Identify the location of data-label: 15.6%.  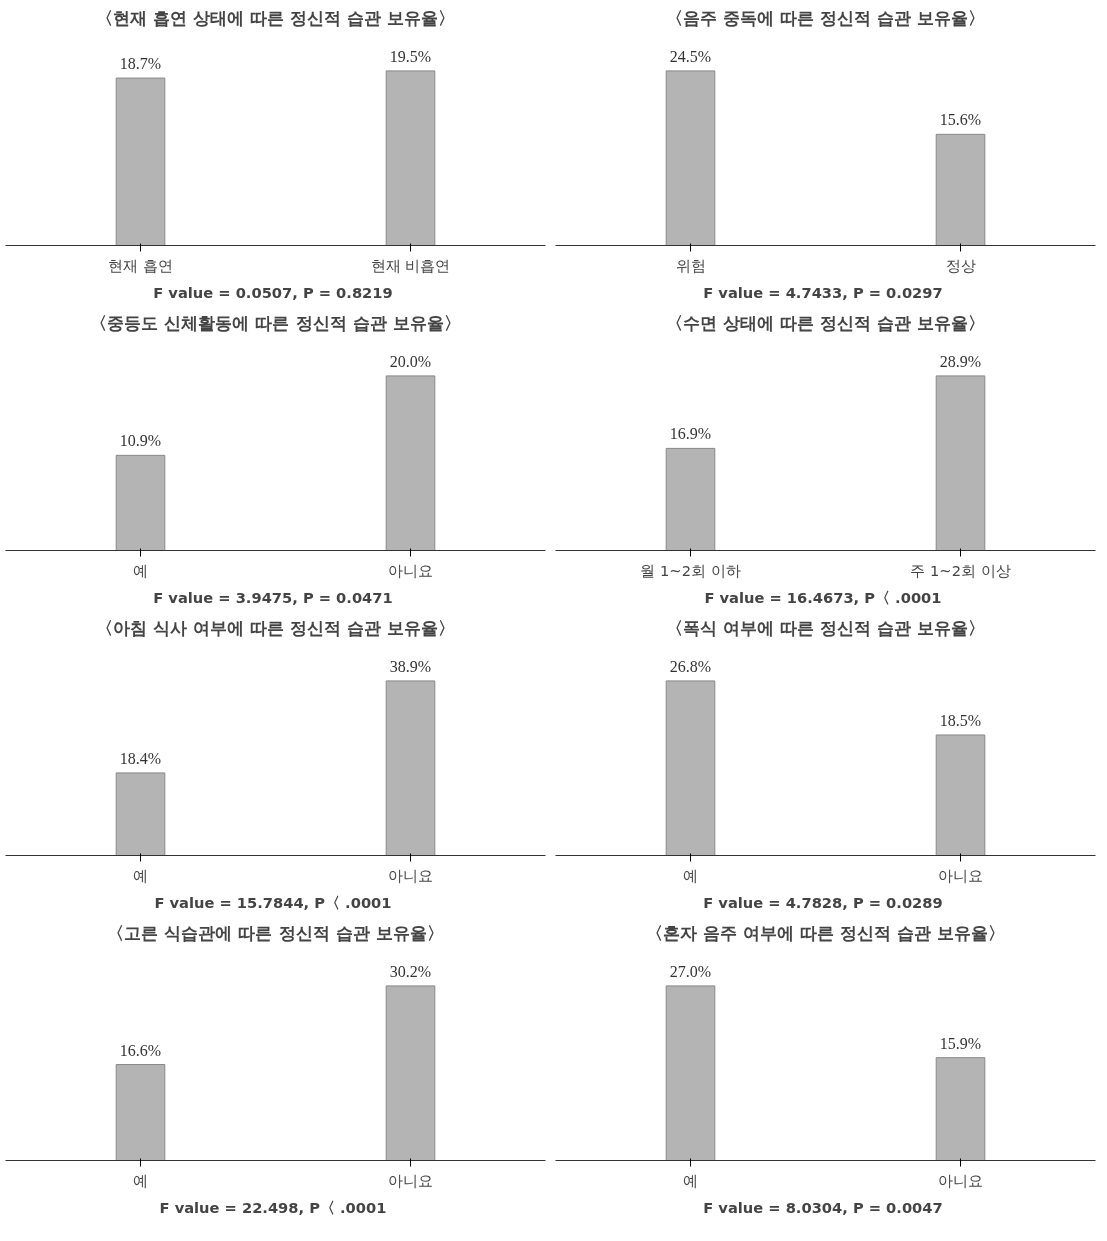
(960, 120).